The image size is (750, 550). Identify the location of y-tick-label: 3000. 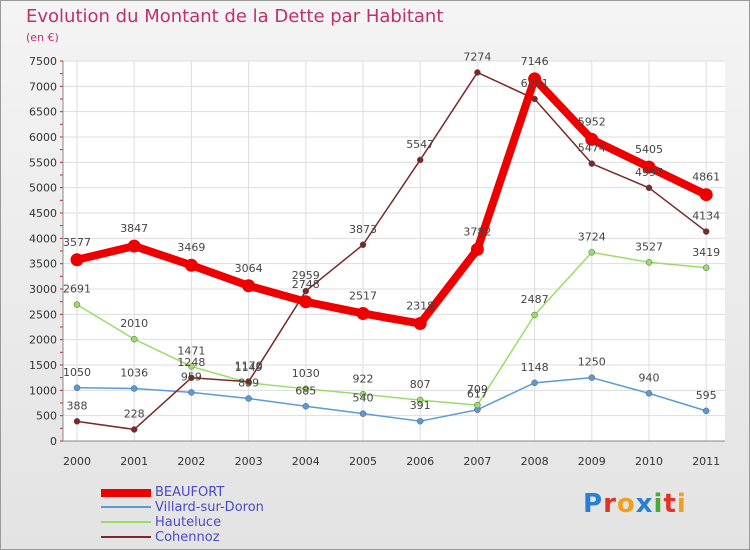
(43, 289).